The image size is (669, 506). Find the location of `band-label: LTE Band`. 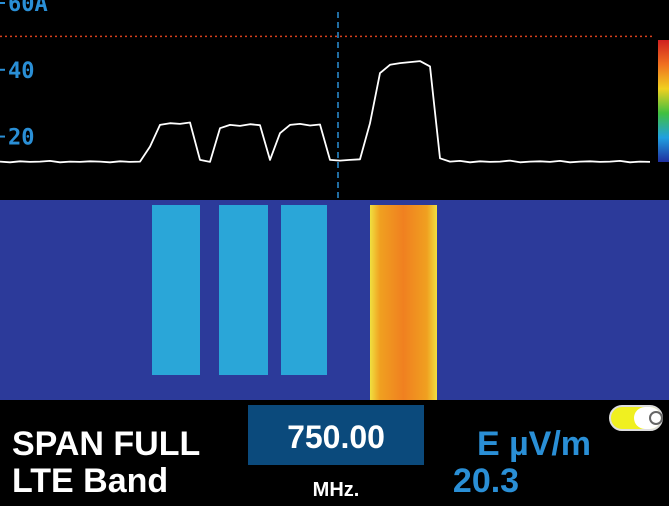

band-label: LTE Band is located at coordinates (90, 481).